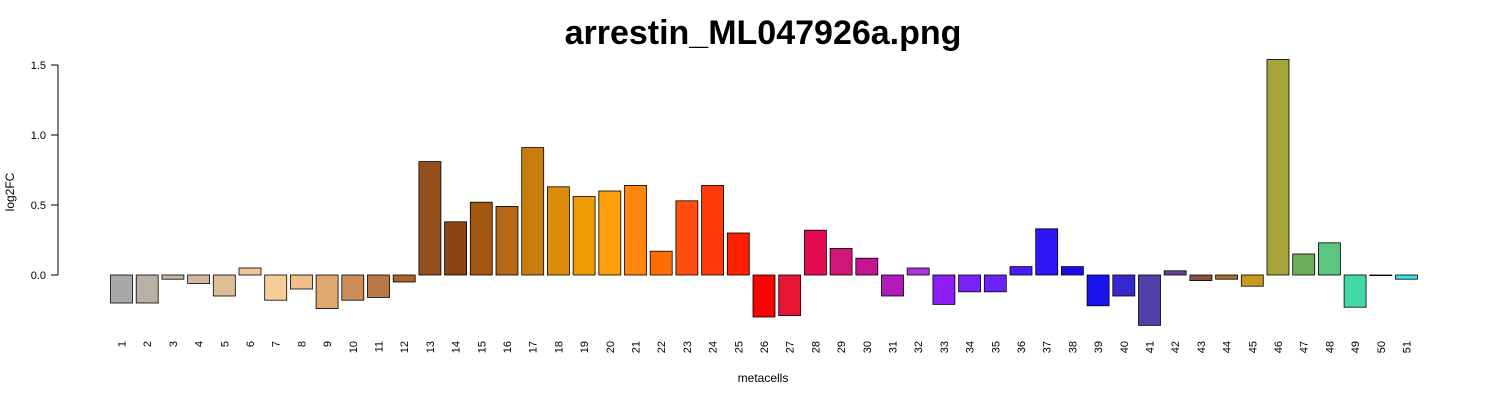 The width and height of the screenshot is (1500, 400). Describe the element at coordinates (1228, 347) in the screenshot. I see `x-tick-label: 44` at that location.